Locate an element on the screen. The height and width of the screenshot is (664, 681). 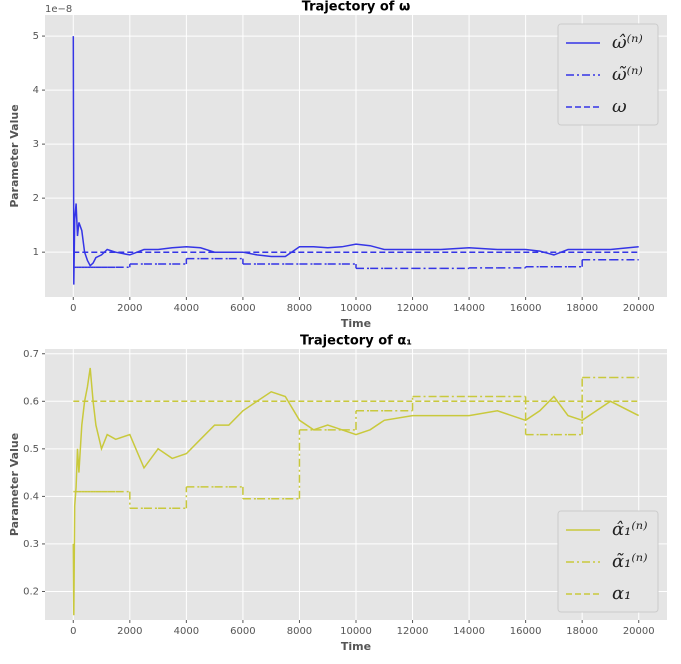
legend-label: ω̂⁽ⁿ⁾ is located at coordinates (627, 42).